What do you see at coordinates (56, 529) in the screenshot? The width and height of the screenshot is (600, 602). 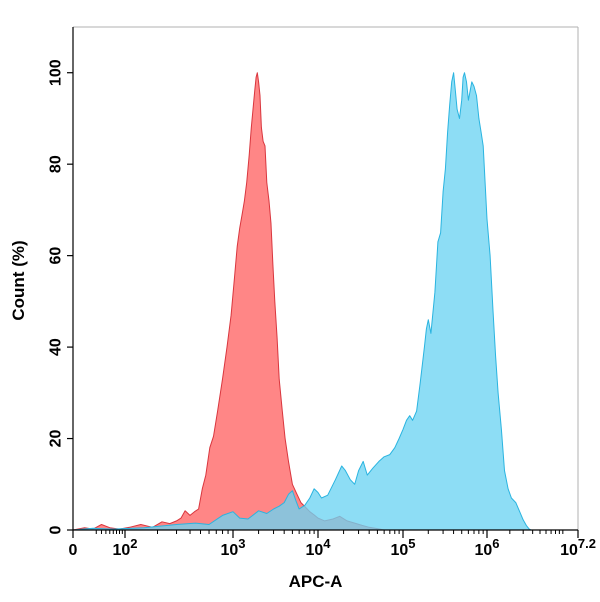 I see `y-tick-label: 0` at bounding box center [56, 529].